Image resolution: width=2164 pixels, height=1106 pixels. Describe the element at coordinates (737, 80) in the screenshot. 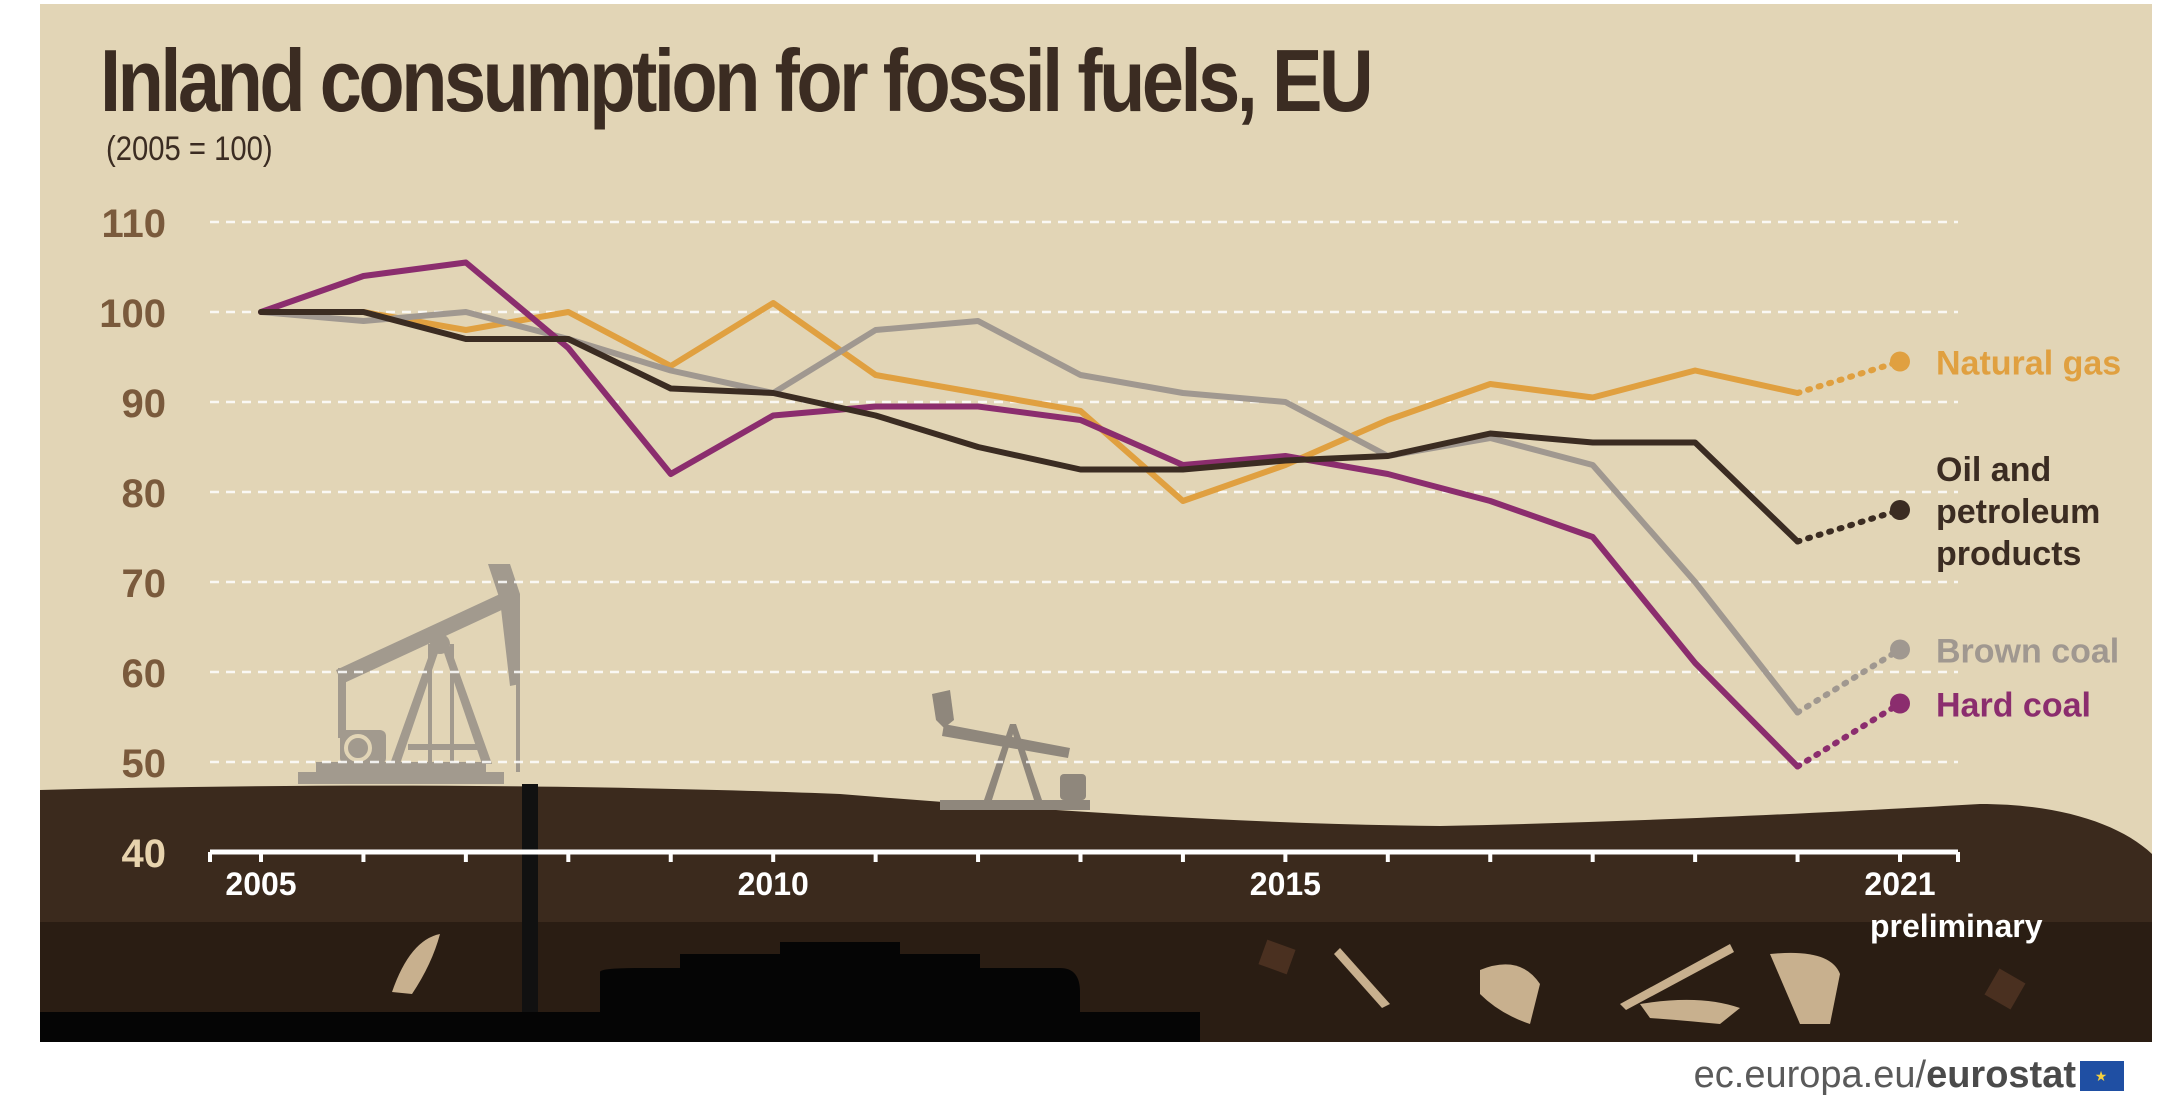

I see `chart-title: Inland consumption for fossil fuels, EU` at that location.